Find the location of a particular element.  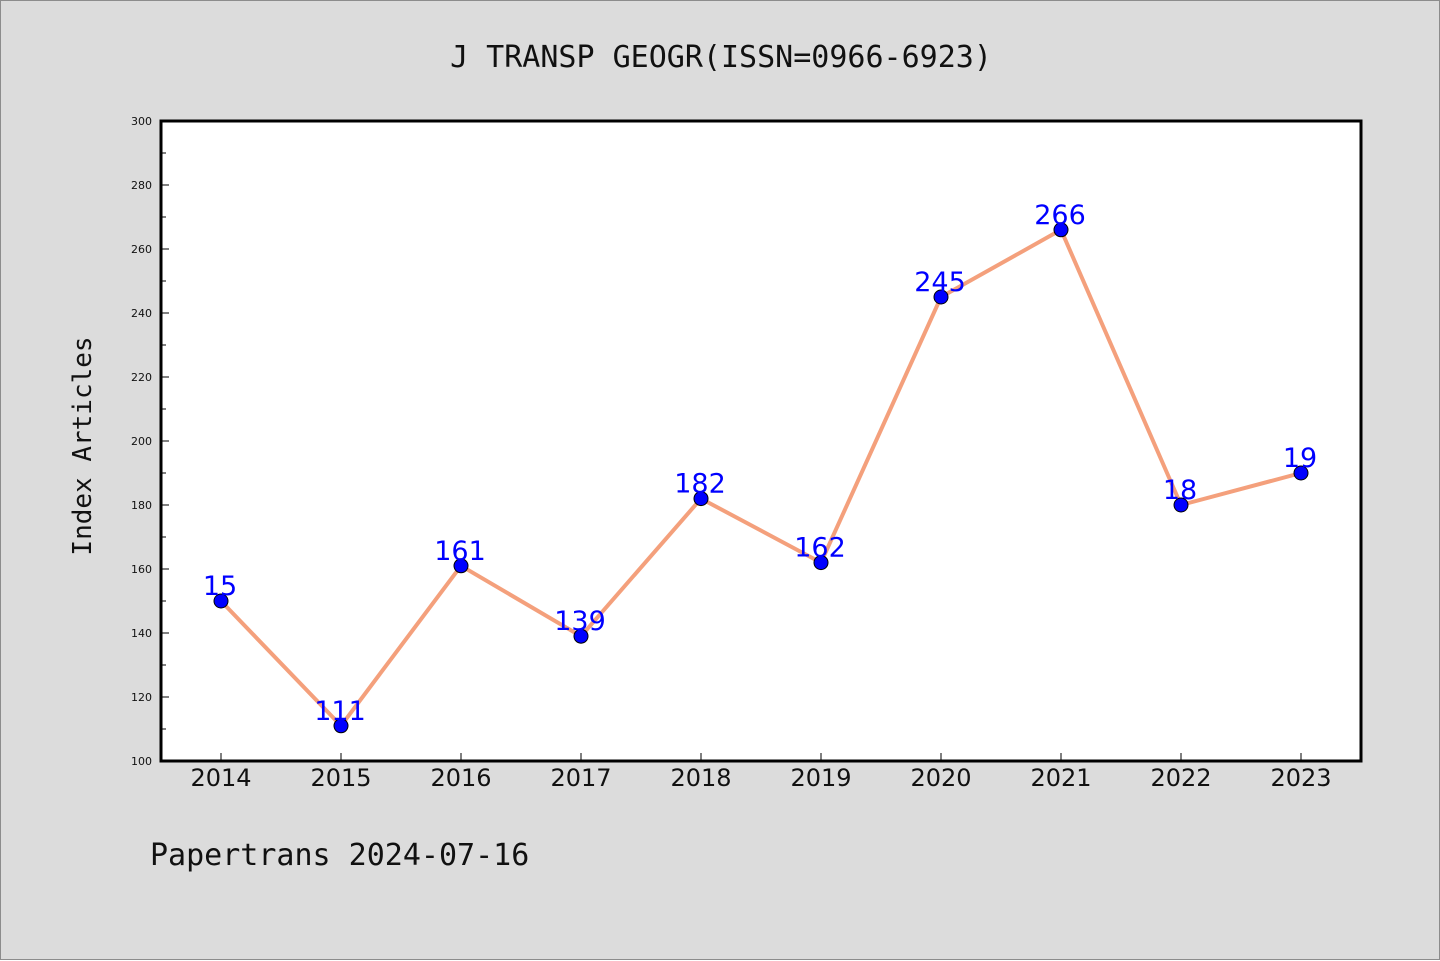

data-label: 162 is located at coordinates (820, 548).